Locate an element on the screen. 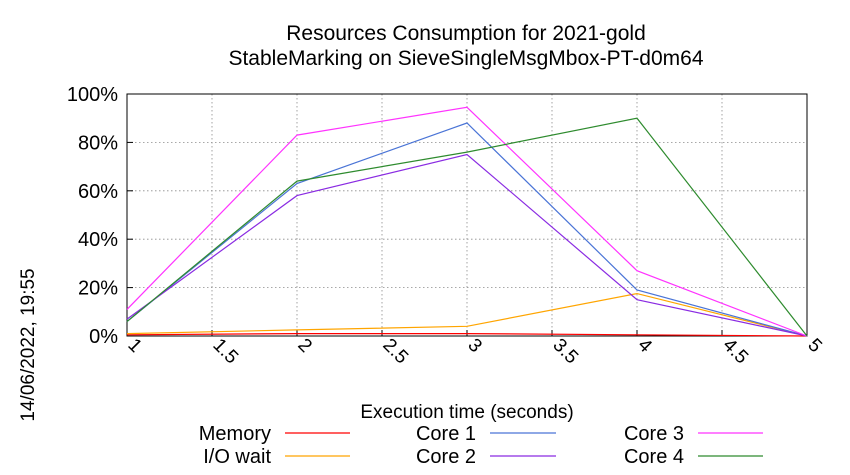 This screenshot has width=850, height=475. legend-label-core-1: Core 1 is located at coordinates (446, 434).